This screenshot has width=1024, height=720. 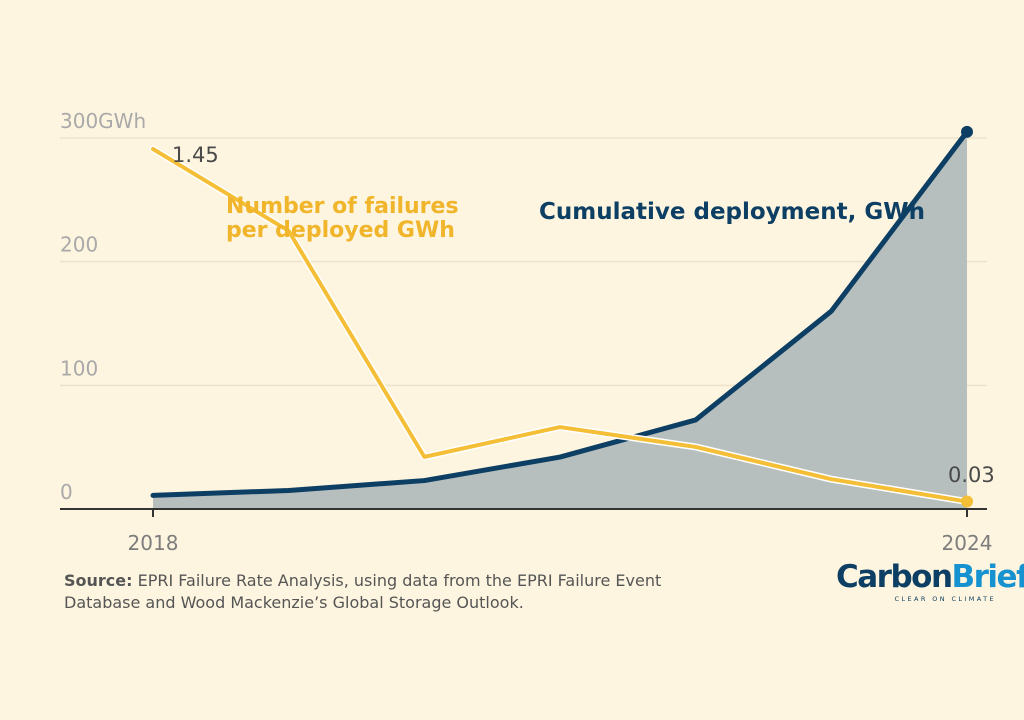 I want to click on x-tick-label: 2018, so click(x=153, y=543).